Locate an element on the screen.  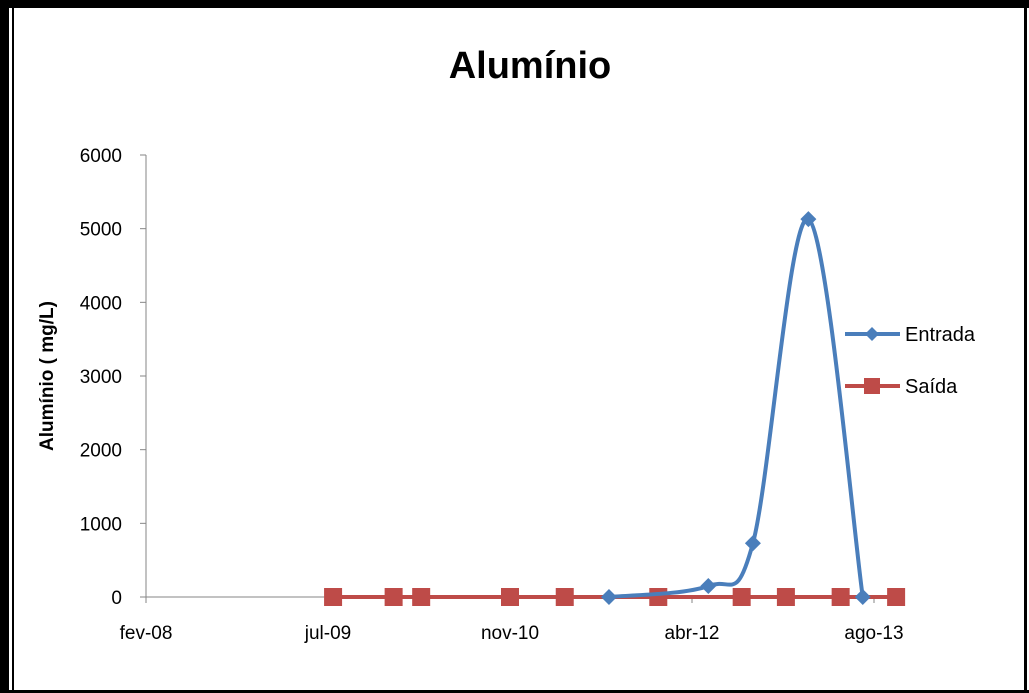
x-tick-label: abr-12 is located at coordinates (692, 633).